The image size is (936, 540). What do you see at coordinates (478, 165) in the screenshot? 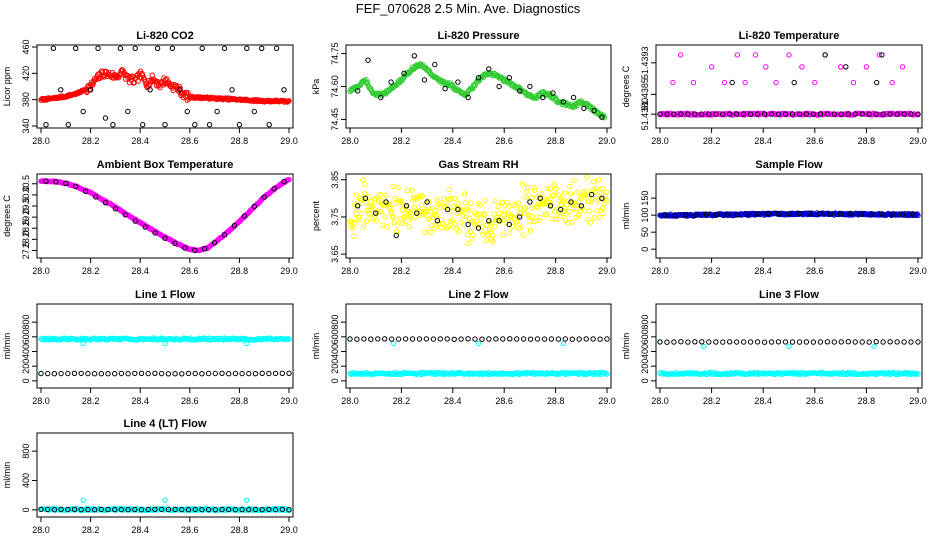
I see `panel-title: Gas Stream RH` at bounding box center [478, 165].